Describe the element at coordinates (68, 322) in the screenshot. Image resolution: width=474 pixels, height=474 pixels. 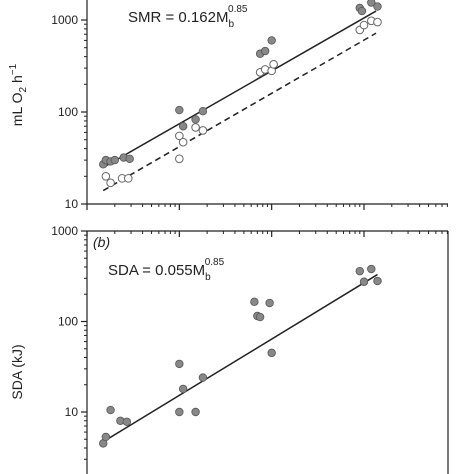
I see `panel-b-y-tick-label: 100` at that location.